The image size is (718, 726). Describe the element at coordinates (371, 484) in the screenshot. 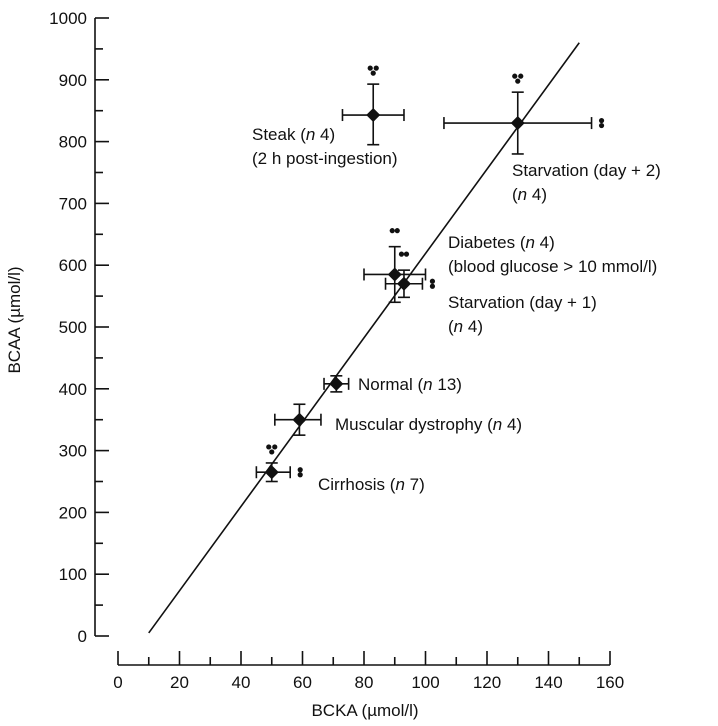

I see `point-label: Cirrhosis (n 7)` at that location.